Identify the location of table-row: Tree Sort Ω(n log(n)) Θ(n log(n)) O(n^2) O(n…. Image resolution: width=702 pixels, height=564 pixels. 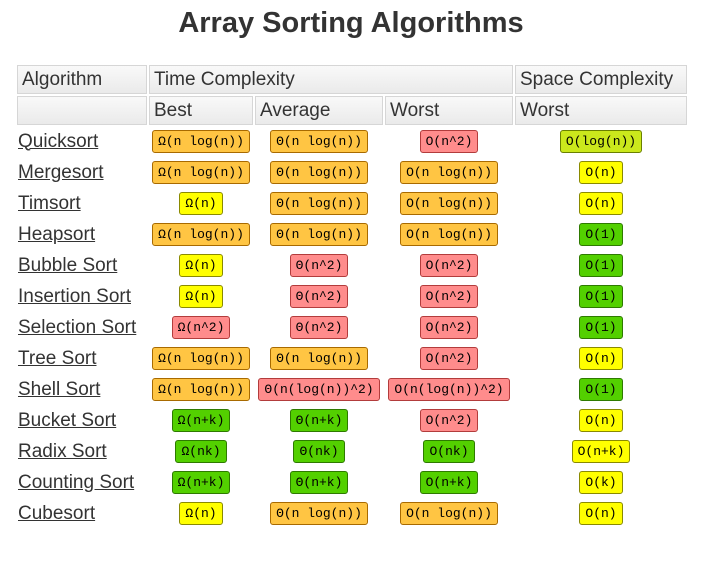
(352, 358).